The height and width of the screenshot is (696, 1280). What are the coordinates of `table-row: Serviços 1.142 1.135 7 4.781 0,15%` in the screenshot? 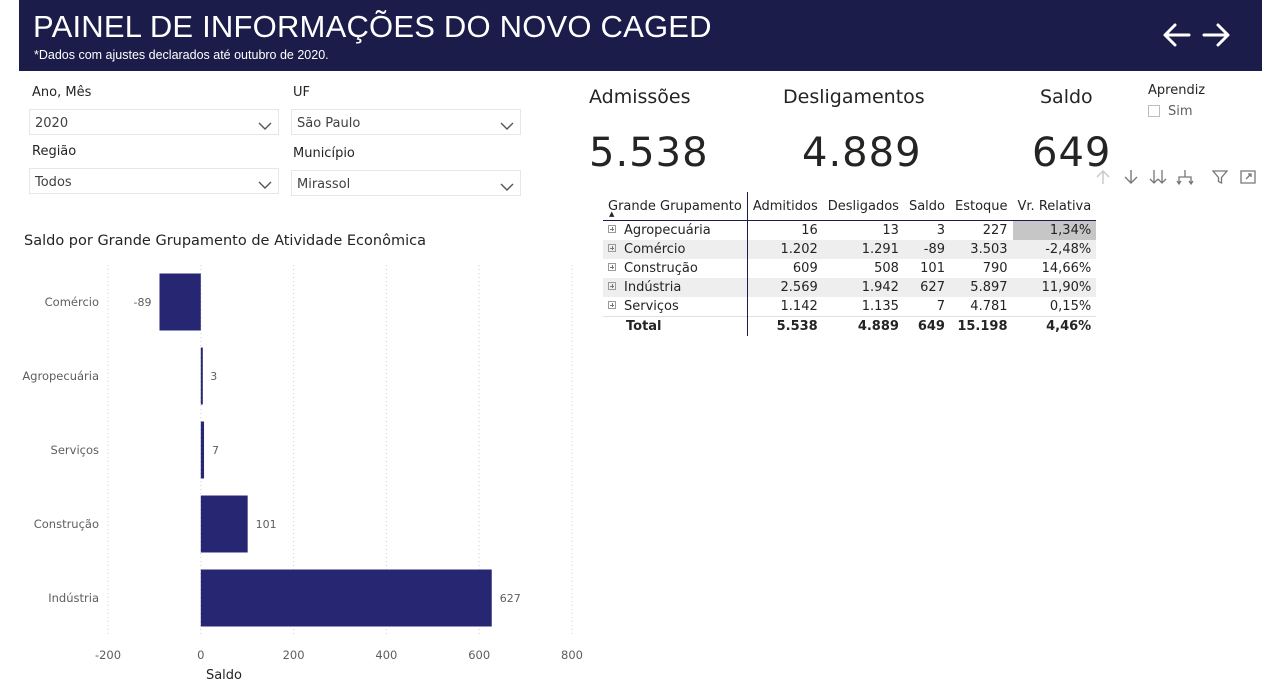 It's located at (849, 307).